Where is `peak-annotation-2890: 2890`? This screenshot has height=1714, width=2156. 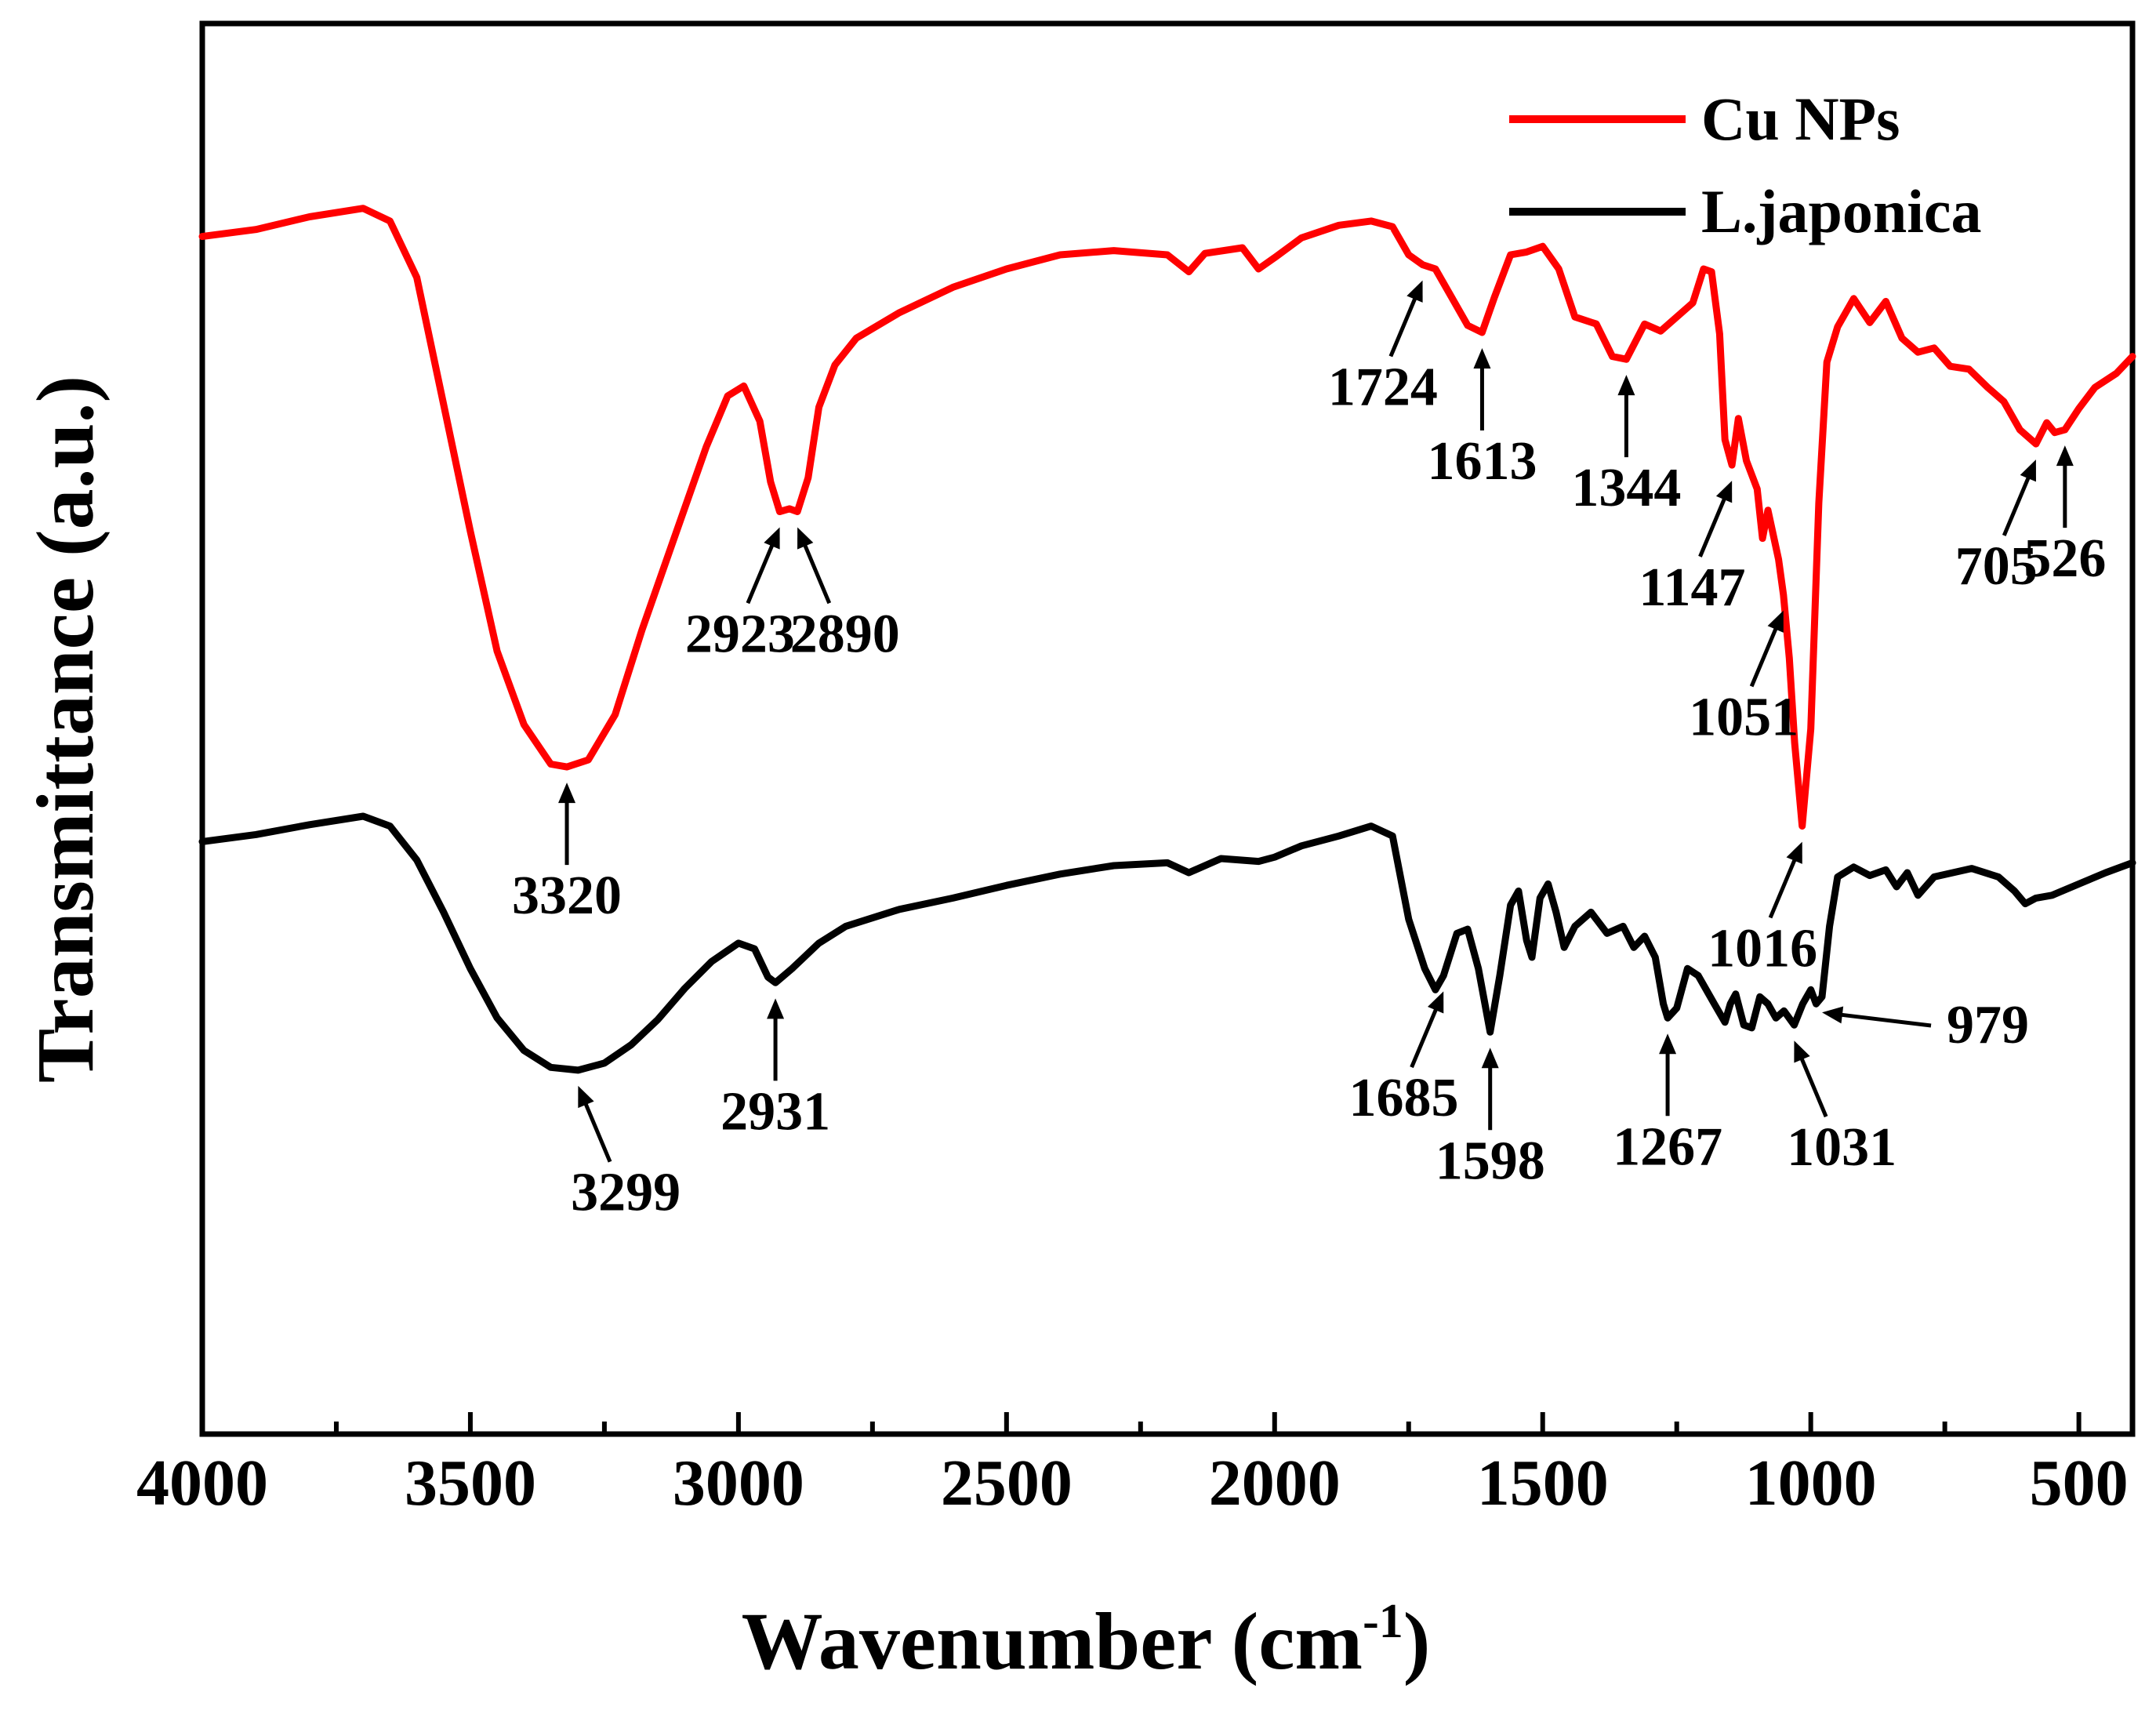 peak-annotation-2890: 2890 is located at coordinates (845, 595).